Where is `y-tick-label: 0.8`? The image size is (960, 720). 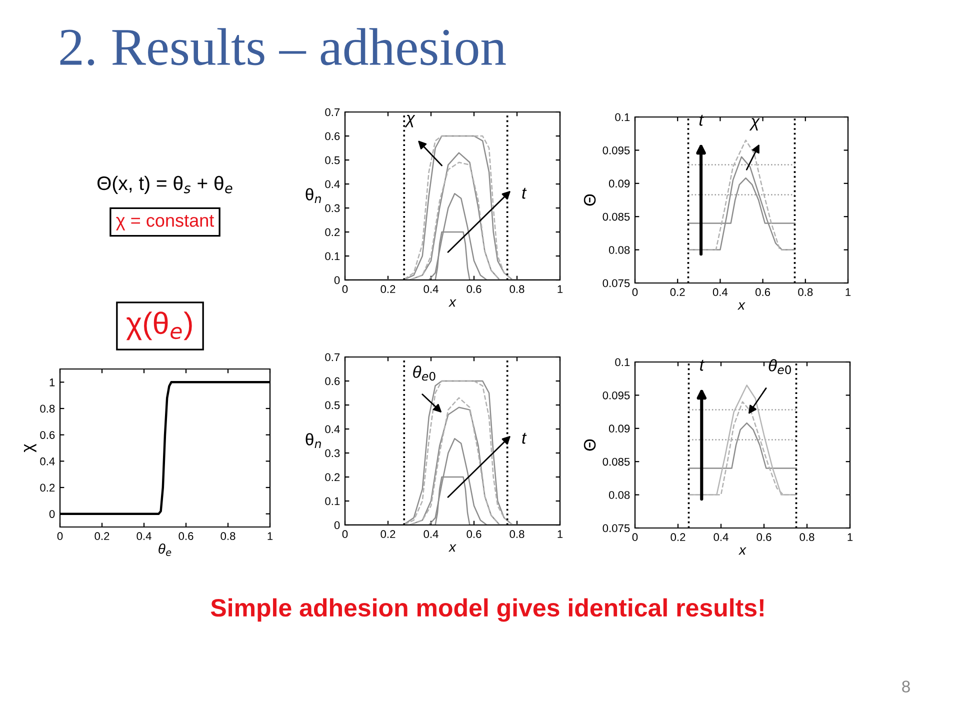
y-tick-label: 0.8 is located at coordinates (47, 408).